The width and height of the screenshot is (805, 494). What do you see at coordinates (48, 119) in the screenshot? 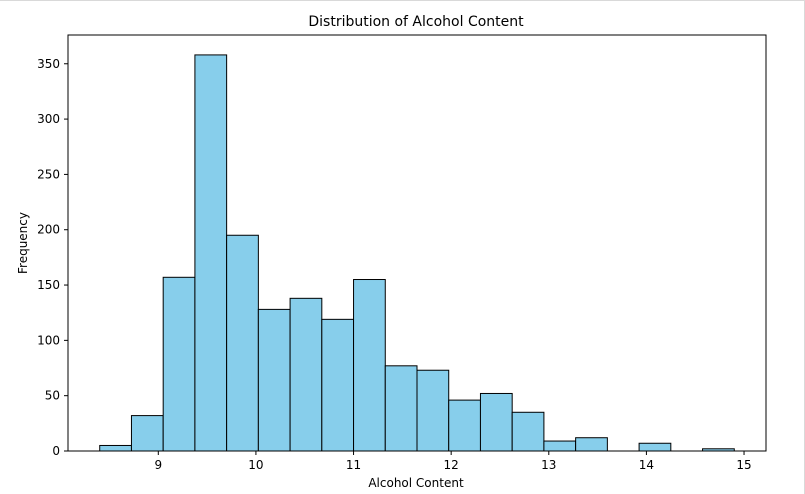
I see `y-tick-label: 300` at bounding box center [48, 119].